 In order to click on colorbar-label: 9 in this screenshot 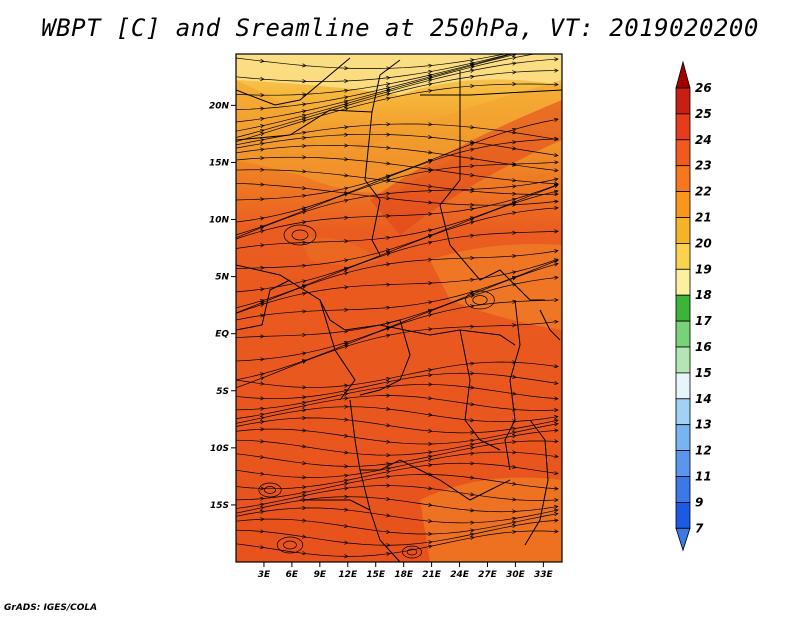, I will do `click(699, 502)`.